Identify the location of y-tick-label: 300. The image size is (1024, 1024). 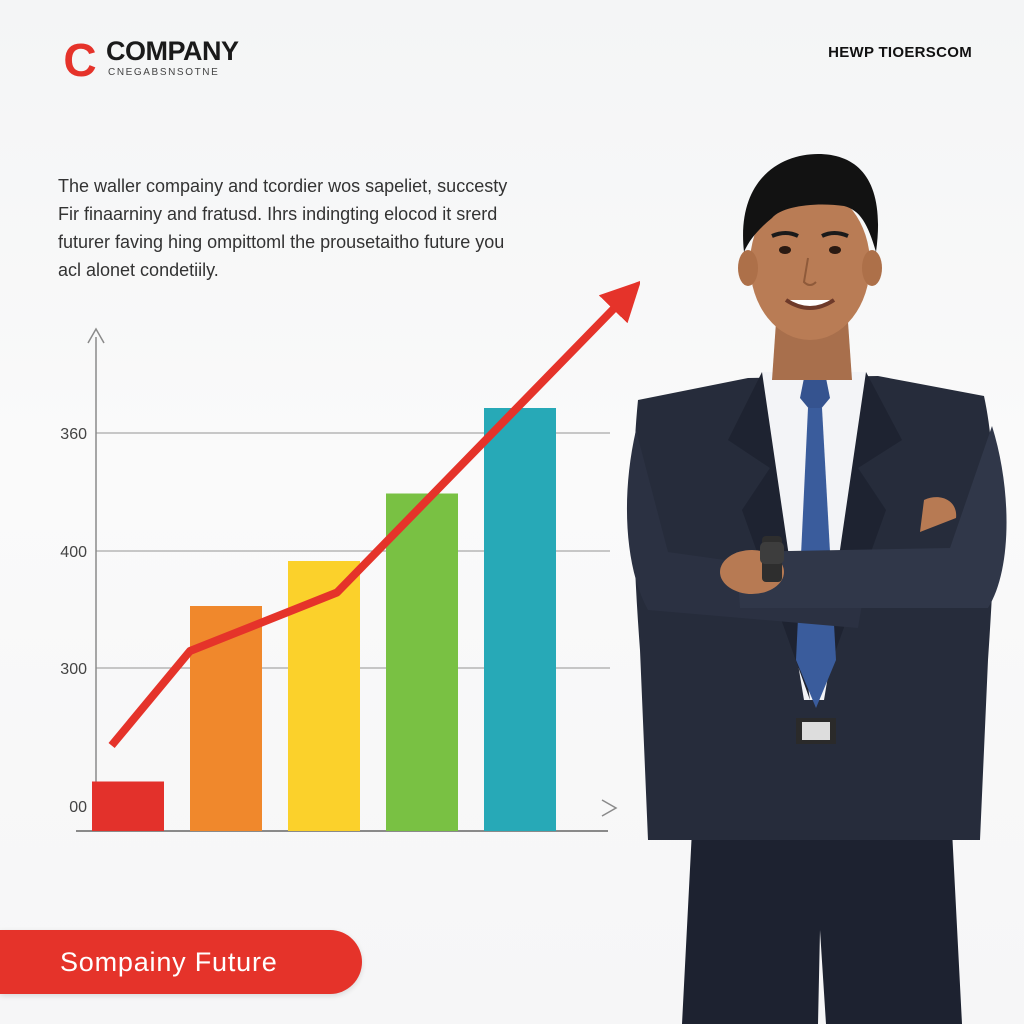
(73, 669).